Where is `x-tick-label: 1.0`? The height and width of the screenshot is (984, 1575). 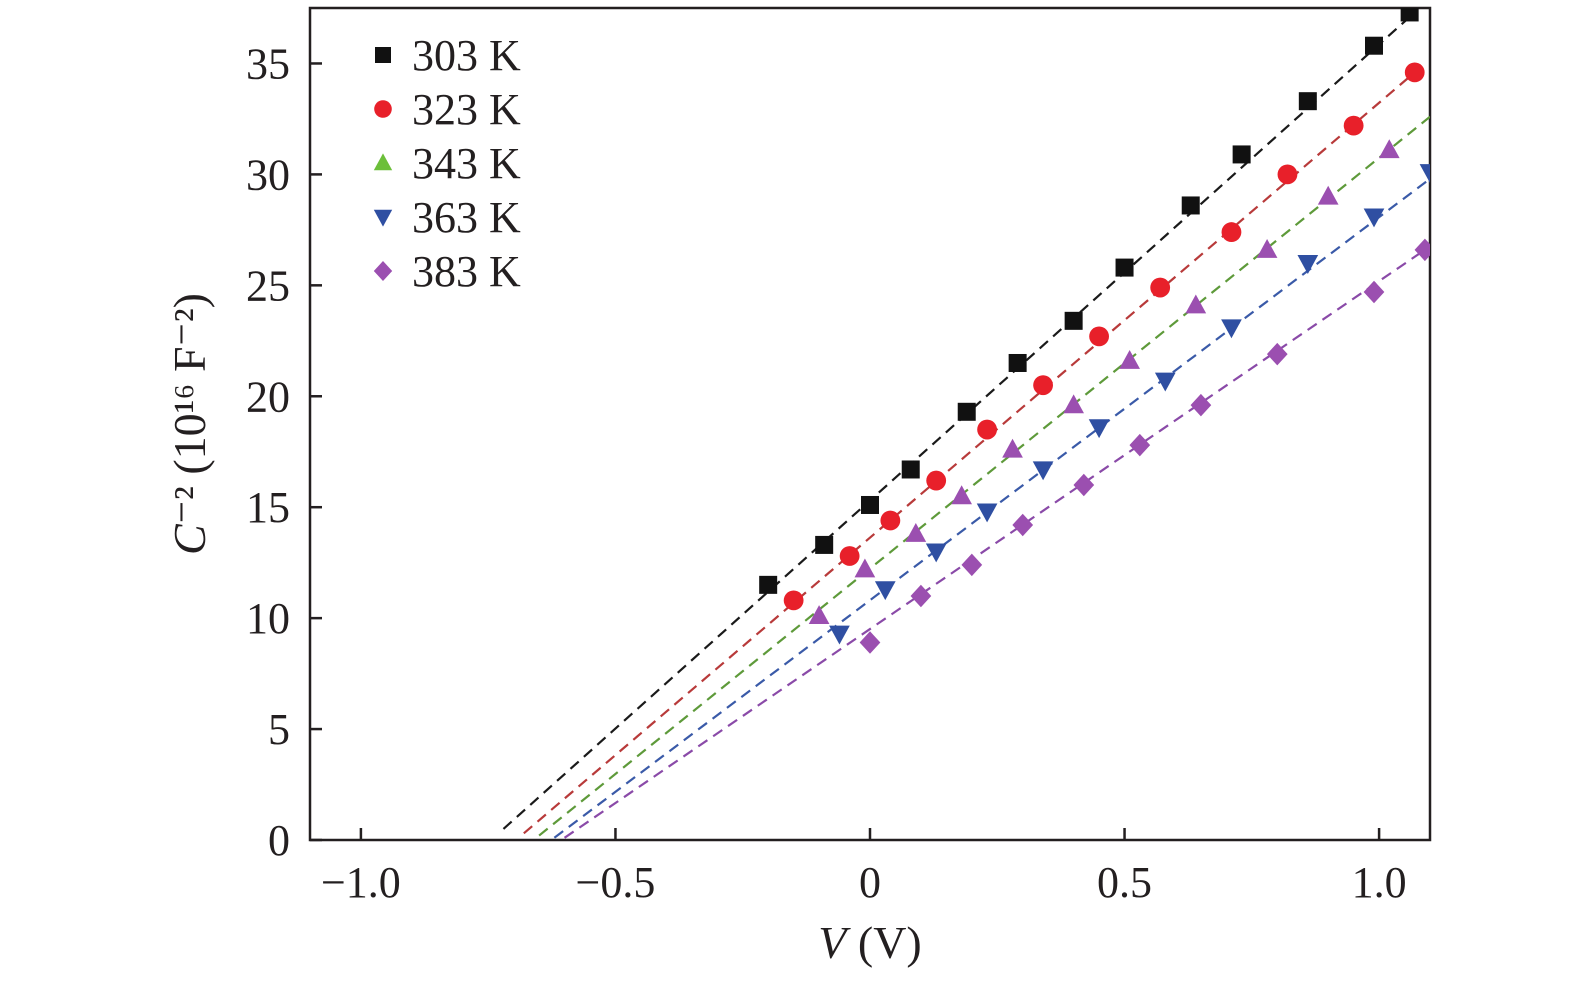 x-tick-label: 1.0 is located at coordinates (1379, 882).